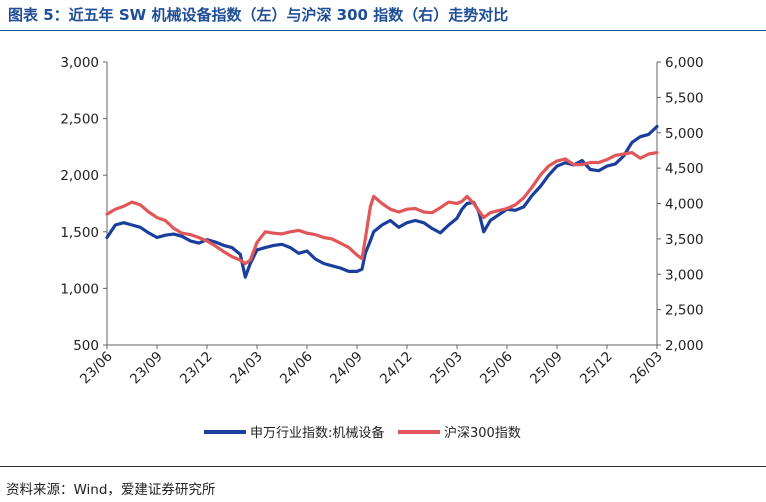  I want to click on y-left-tick-label: 500, so click(86, 346).